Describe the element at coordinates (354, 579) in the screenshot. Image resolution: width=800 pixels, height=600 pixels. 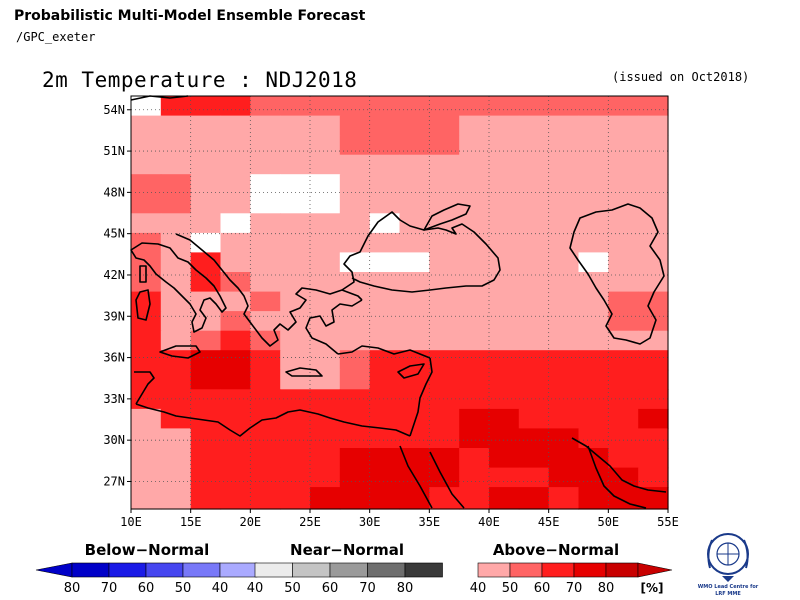
I see `colorbars: 80 70 60 50 40 40 50 60 70 80 40 50 60 70 80 [%]` at that location.